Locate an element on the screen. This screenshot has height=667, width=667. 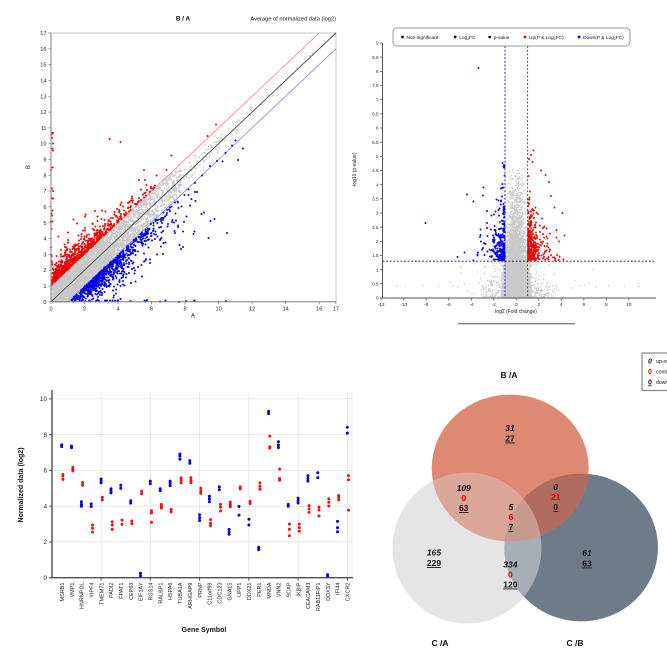
svg-text: 165 is located at coordinates (434, 553).